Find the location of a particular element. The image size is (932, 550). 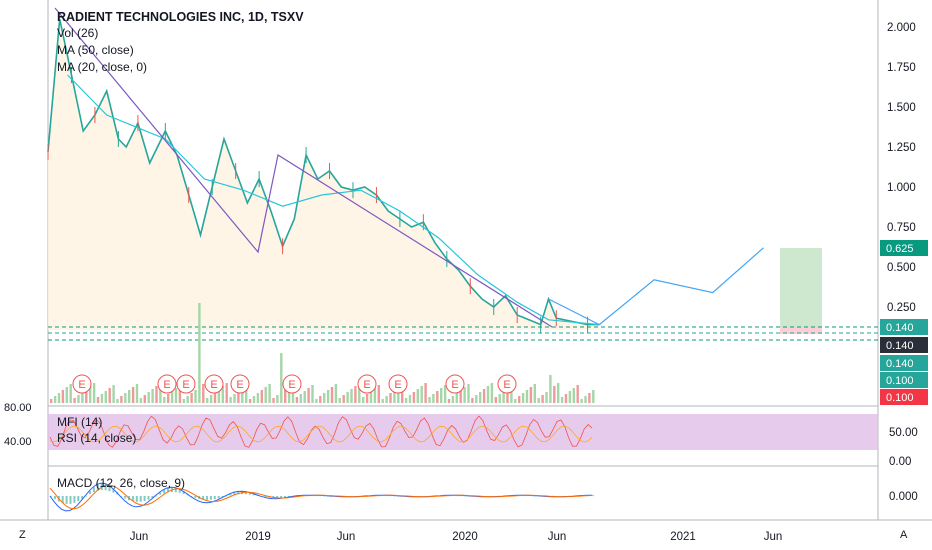

legend-macd: MACD (12, 26, close, 9) is located at coordinates (121, 483).